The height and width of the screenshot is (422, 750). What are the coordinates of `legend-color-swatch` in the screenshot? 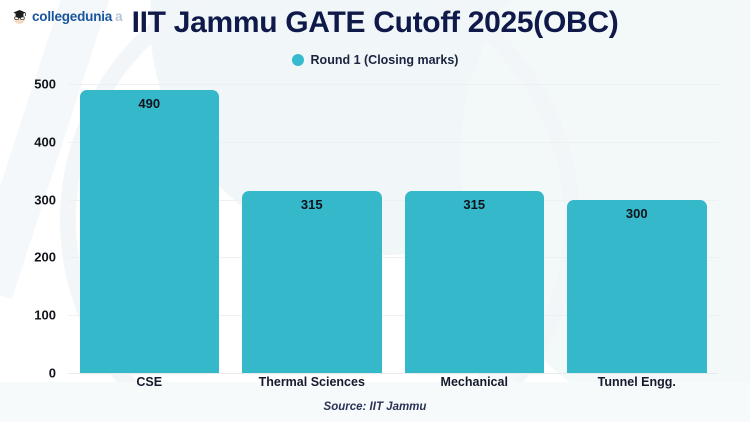 It's located at (297, 60).